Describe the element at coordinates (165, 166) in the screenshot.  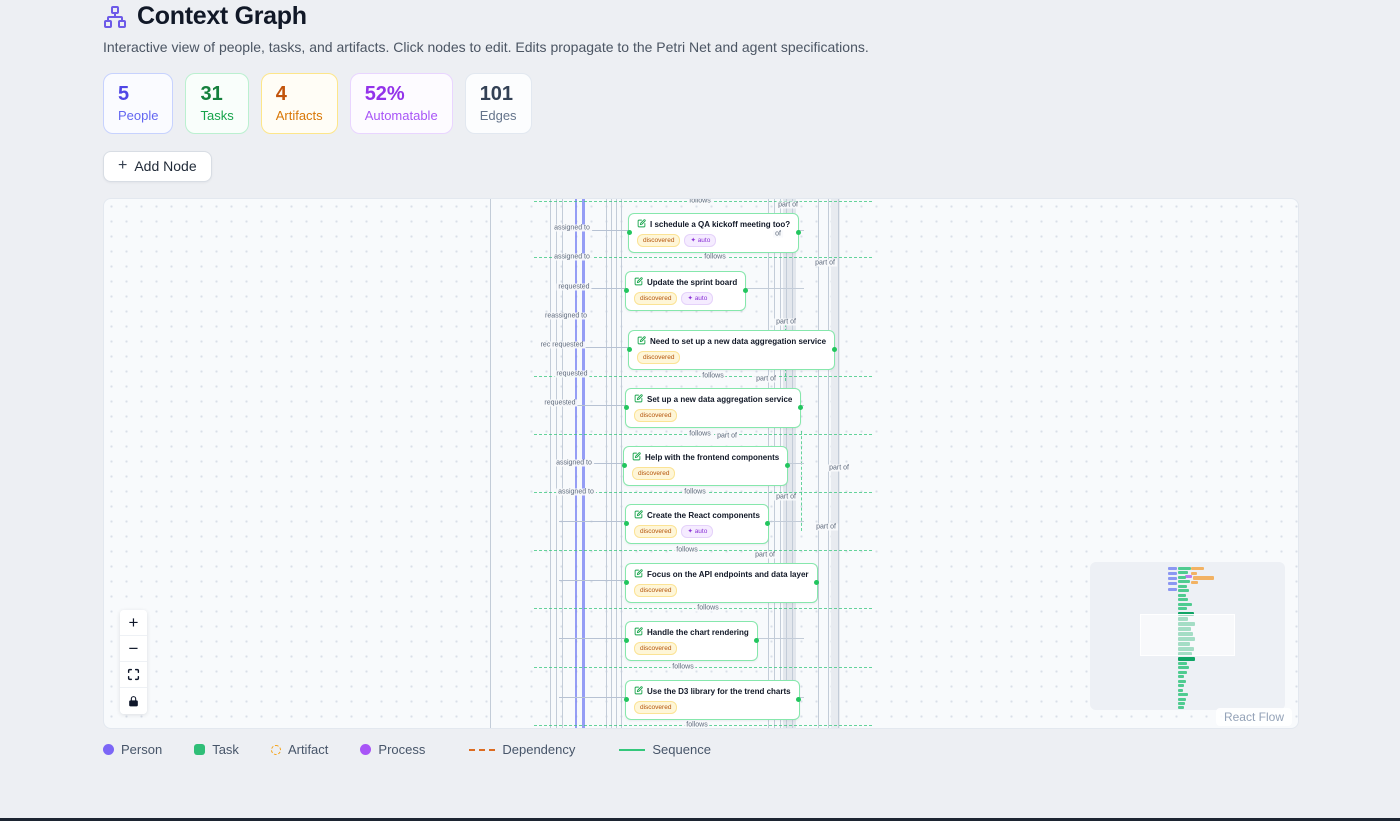
I see `add-node-label: Add Node` at that location.